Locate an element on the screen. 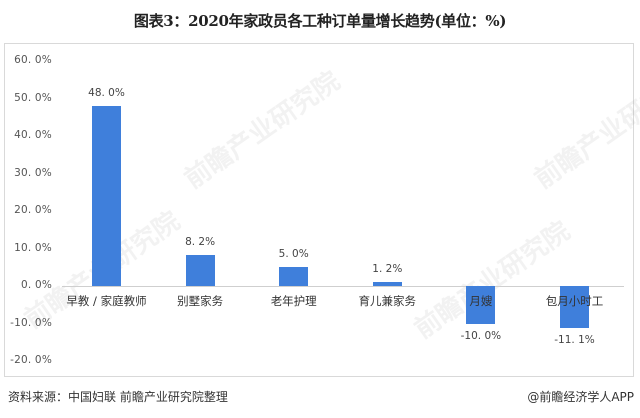  category-label: 老年护理 is located at coordinates (293, 301).